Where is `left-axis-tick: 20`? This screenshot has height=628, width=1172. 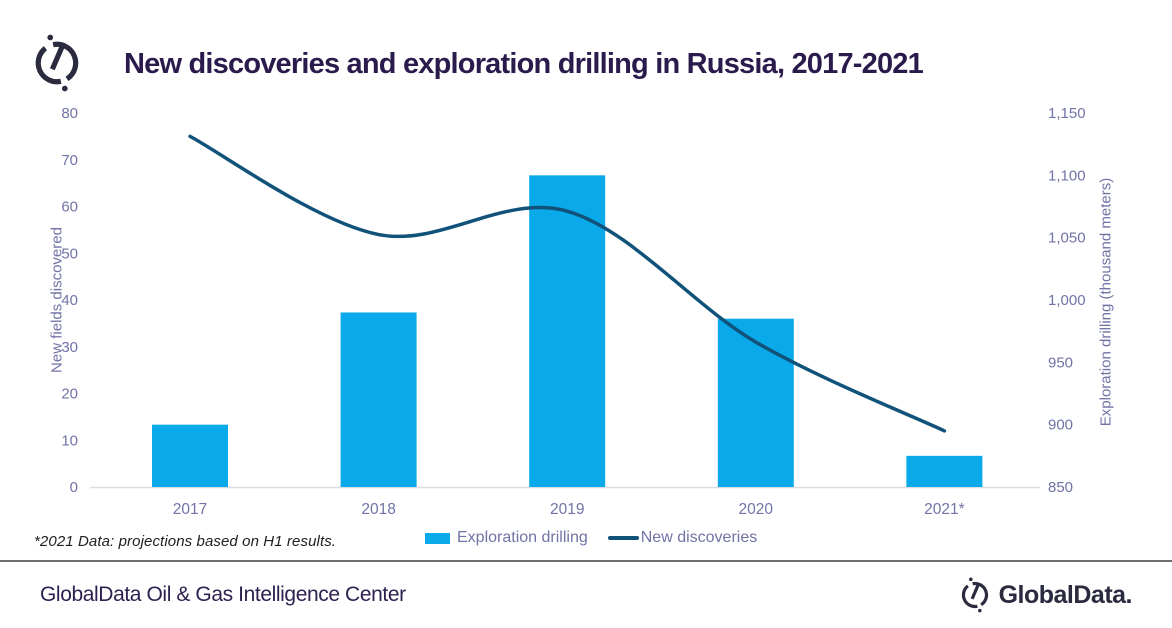
left-axis-tick: 20 is located at coordinates (69, 394).